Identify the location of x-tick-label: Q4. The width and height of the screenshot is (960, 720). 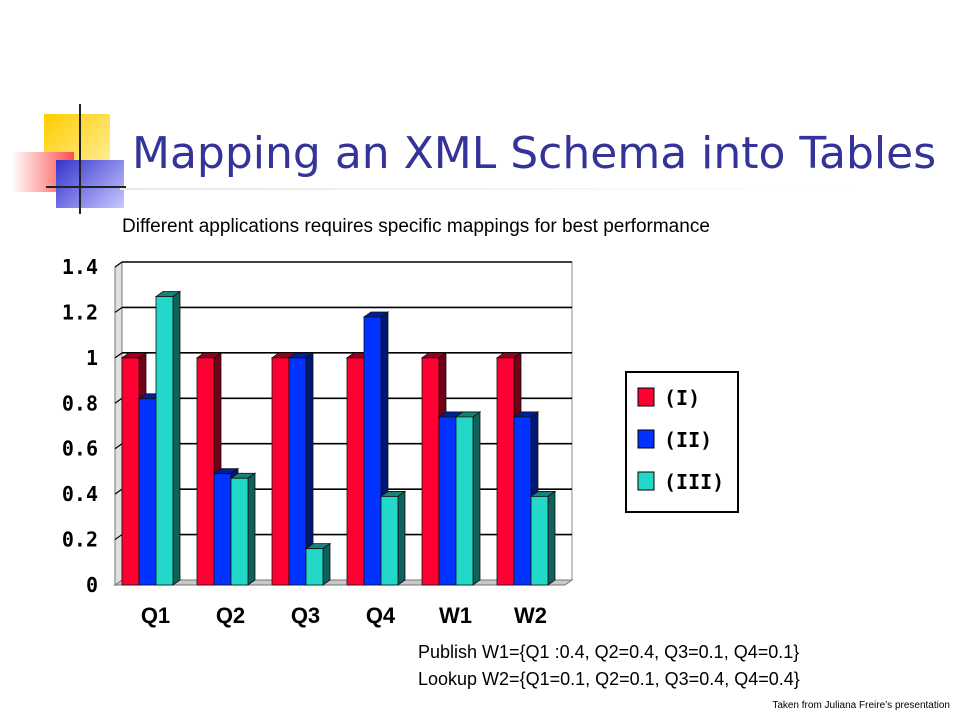
(381, 615).